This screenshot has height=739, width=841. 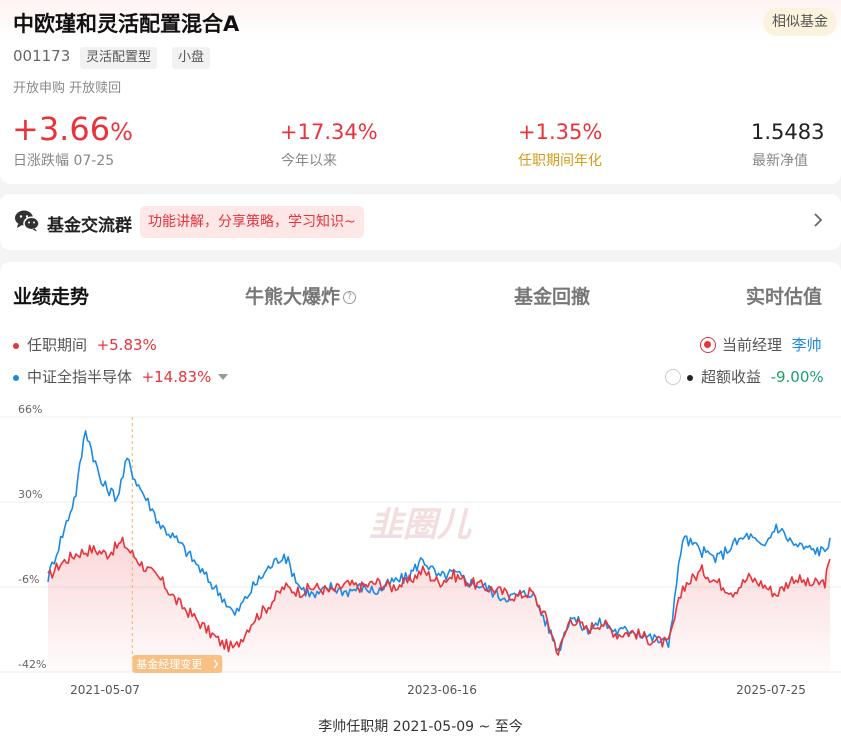 I want to click on legend-fund: 任职期间 +5.83%, so click(x=85, y=344).